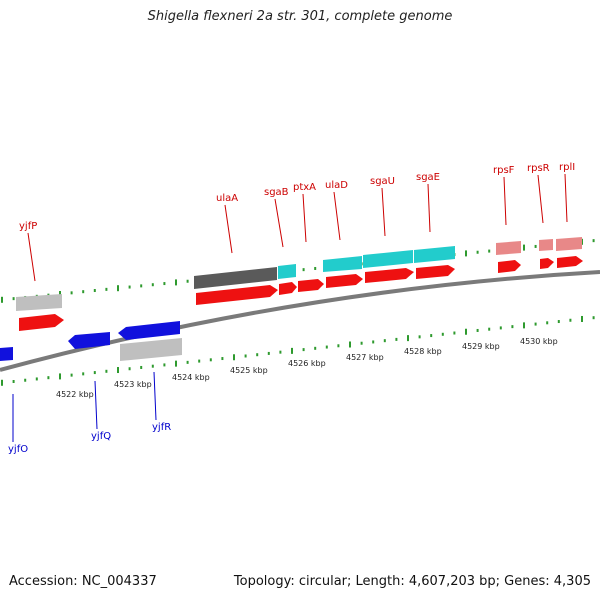 The height and width of the screenshot is (600, 600). Describe the element at coordinates (75, 394) in the screenshot. I see `scale-label-0: 4522 kbp` at that location.